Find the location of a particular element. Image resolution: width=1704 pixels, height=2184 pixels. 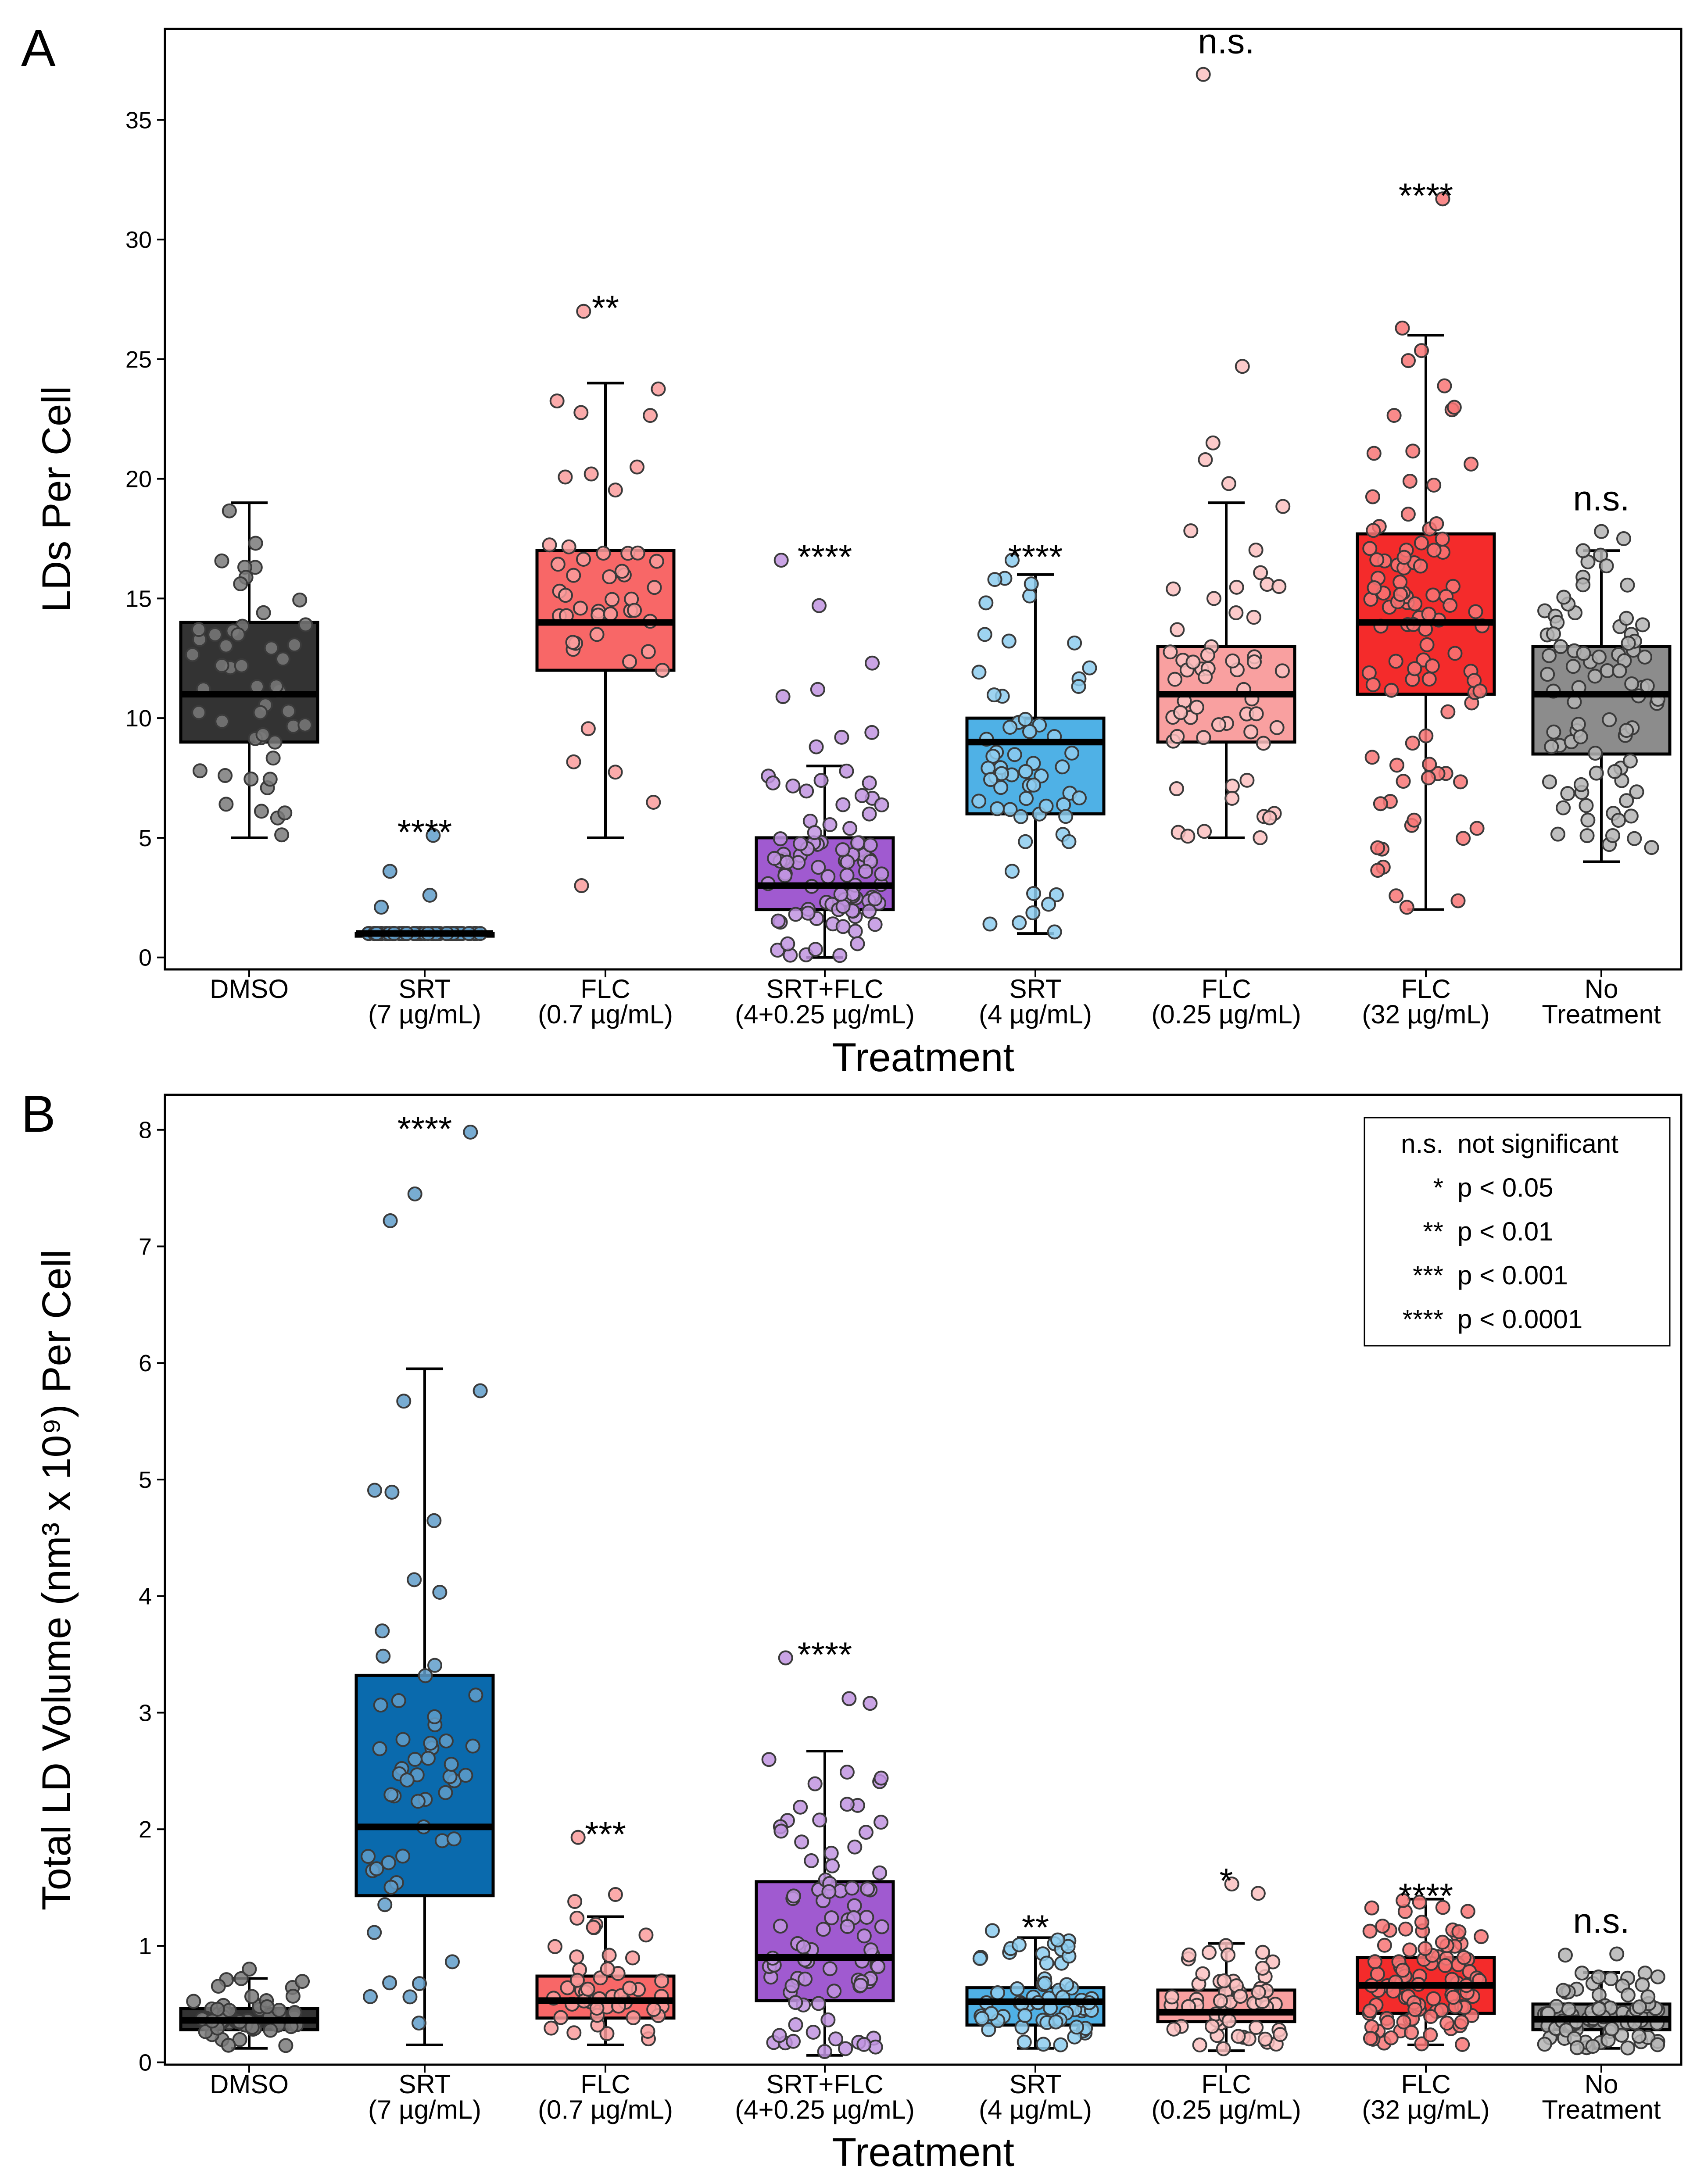

y-tick-label: 5 is located at coordinates (145, 838).